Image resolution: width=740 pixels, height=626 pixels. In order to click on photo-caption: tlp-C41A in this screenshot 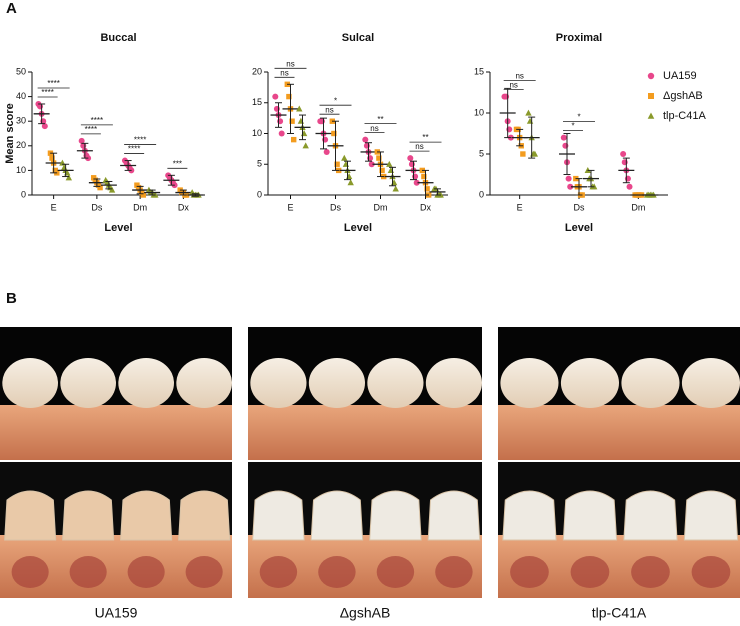, I will do `click(619, 613)`.